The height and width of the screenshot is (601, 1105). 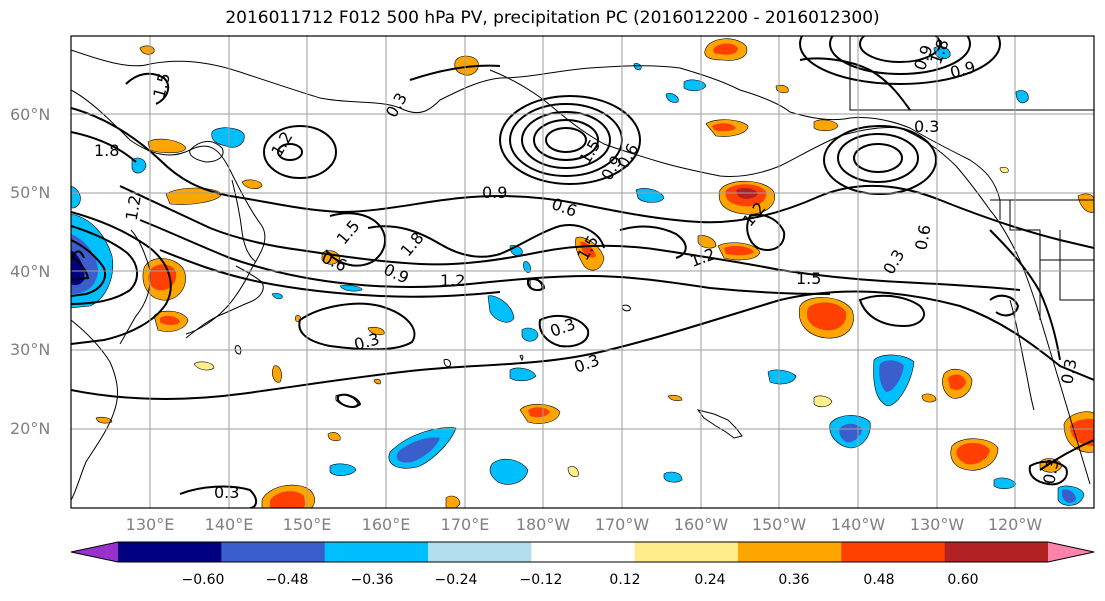 What do you see at coordinates (543, 524) in the screenshot?
I see `lon-label-180w: 180°W` at bounding box center [543, 524].